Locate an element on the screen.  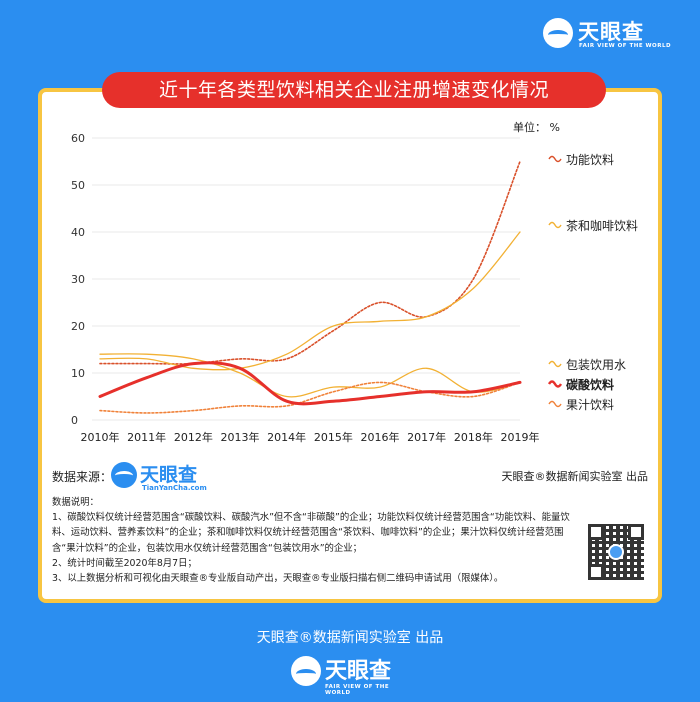
footer-logo: 天眼查 FAIR VIEW OF THE WORLD is located at coordinates (351, 674).